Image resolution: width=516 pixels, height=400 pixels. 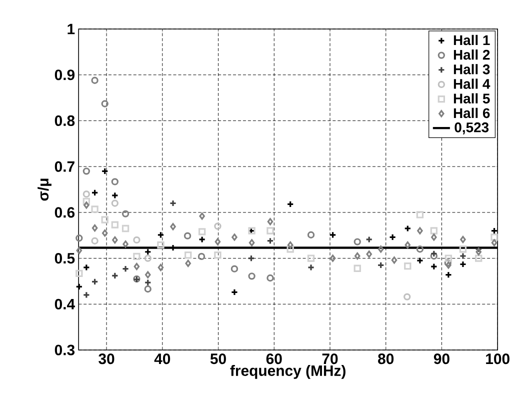 I want to click on x-tick-label: 90, so click(x=442, y=359).